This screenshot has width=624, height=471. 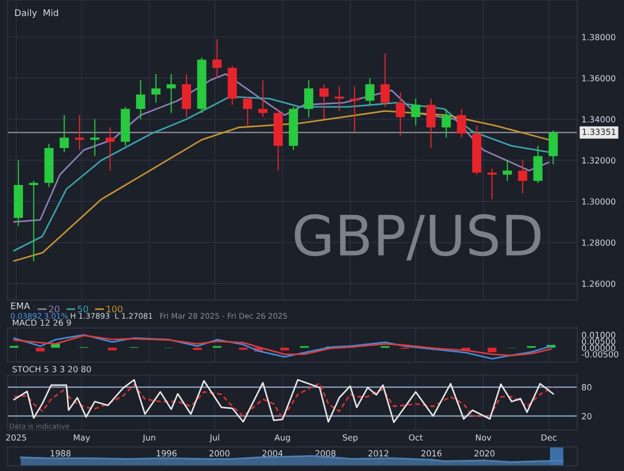 What do you see at coordinates (599, 119) in the screenshot?
I see `y-tick-label: 1.34000` at bounding box center [599, 119].